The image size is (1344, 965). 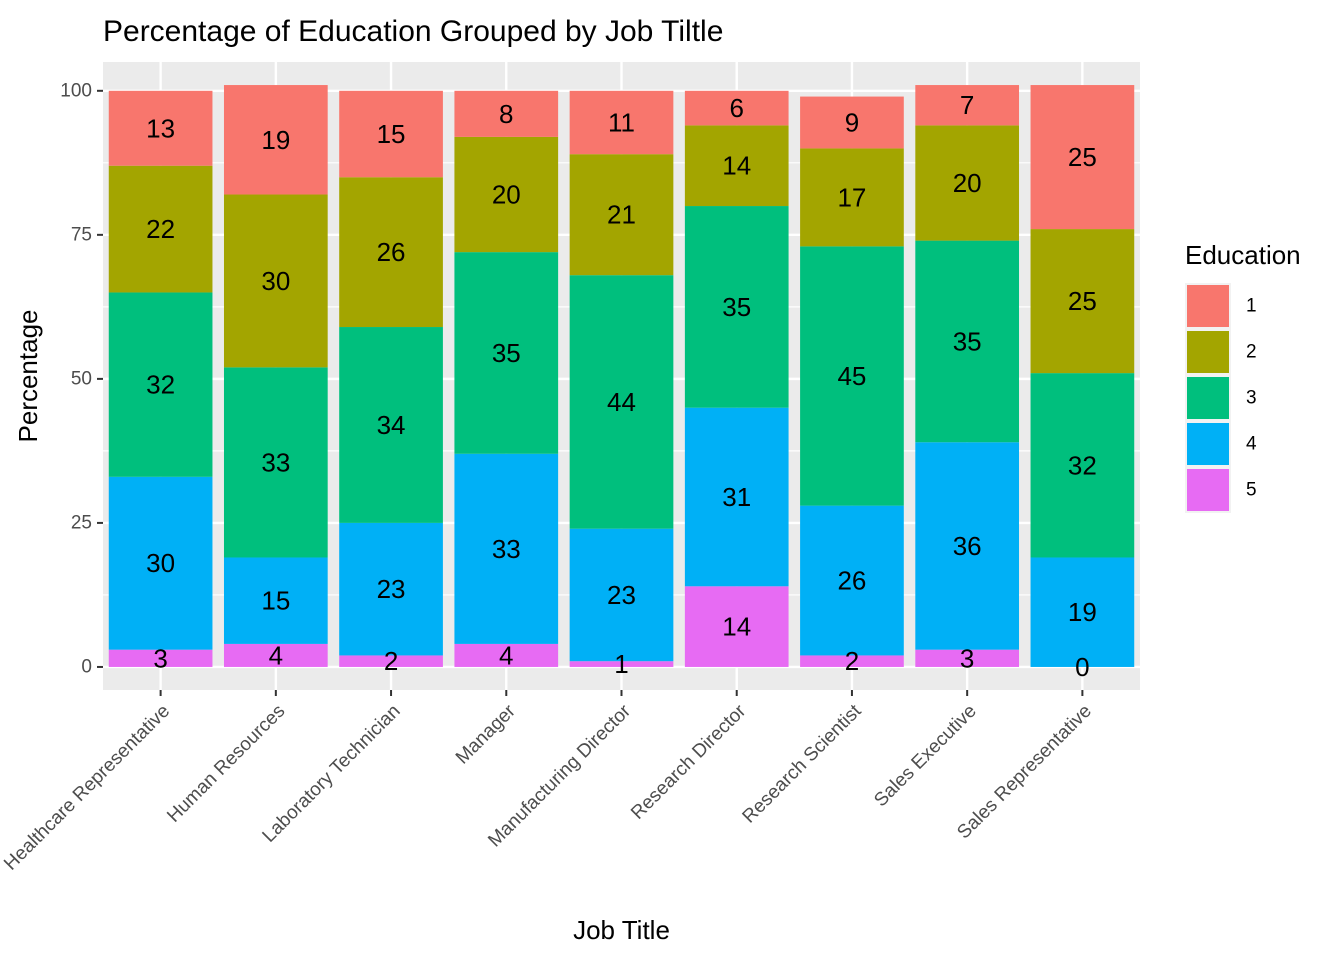 I want to click on y-tick-label: 100, so click(x=76, y=90).